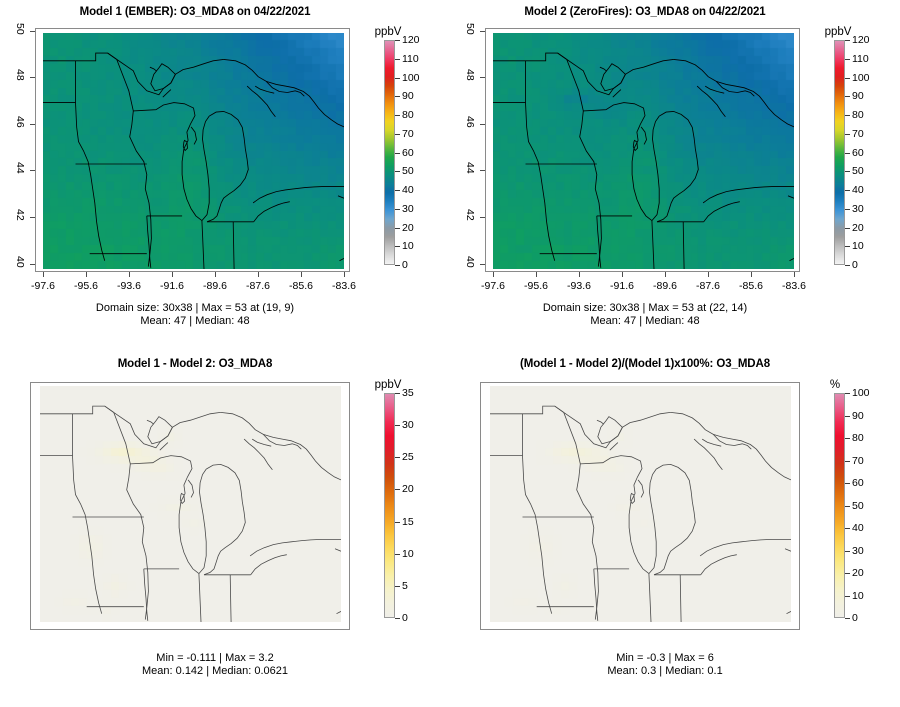  Describe the element at coordinates (20, 215) in the screenshot. I see `y-tick-label: 42` at that location.